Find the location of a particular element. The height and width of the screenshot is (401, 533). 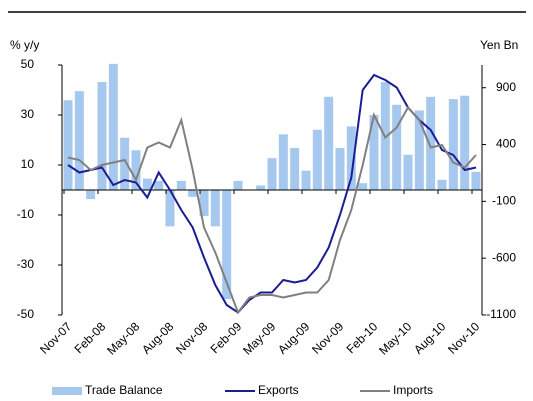

x-tick-label: May-09 is located at coordinates (259, 338).